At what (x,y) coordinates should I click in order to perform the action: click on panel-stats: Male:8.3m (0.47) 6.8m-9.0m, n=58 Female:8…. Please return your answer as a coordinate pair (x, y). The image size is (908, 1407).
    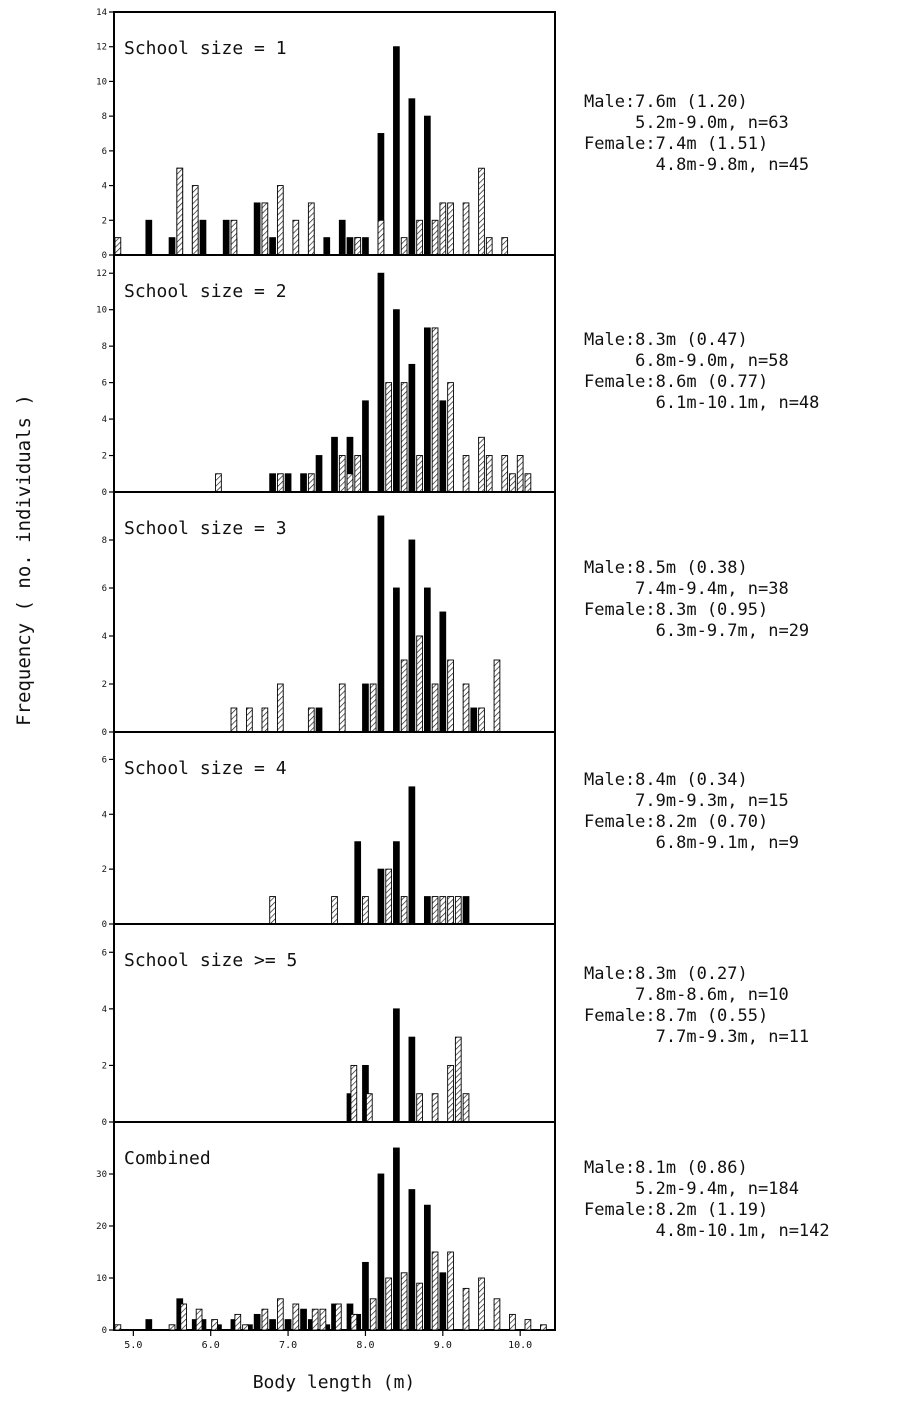
    Looking at the image, I should click on (701, 372).